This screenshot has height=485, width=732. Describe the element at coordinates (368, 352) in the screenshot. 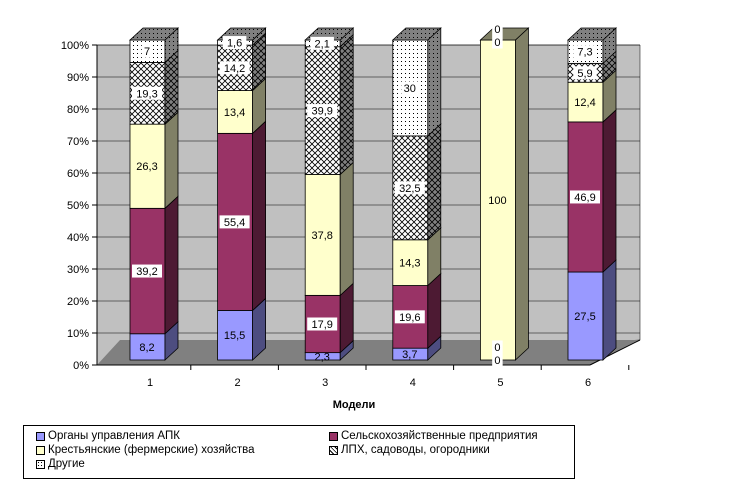

I see `floor` at that location.